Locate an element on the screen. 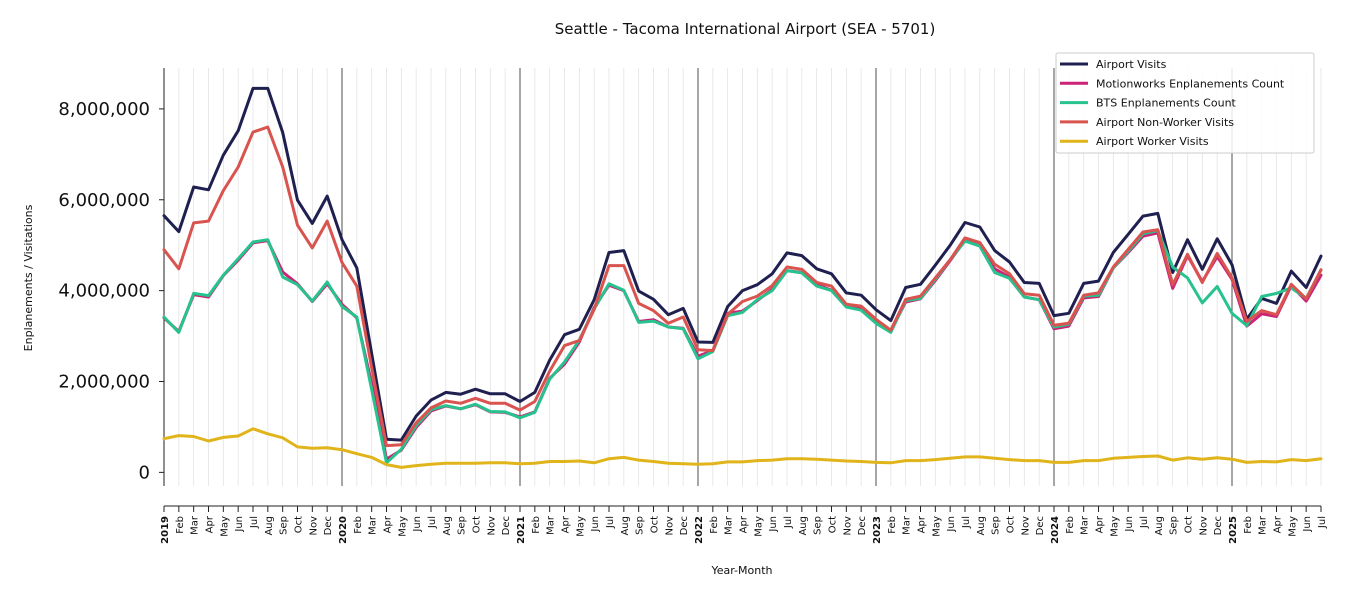 The width and height of the screenshot is (1350, 600). y-tick-label: 2,000,000 is located at coordinates (104, 382).